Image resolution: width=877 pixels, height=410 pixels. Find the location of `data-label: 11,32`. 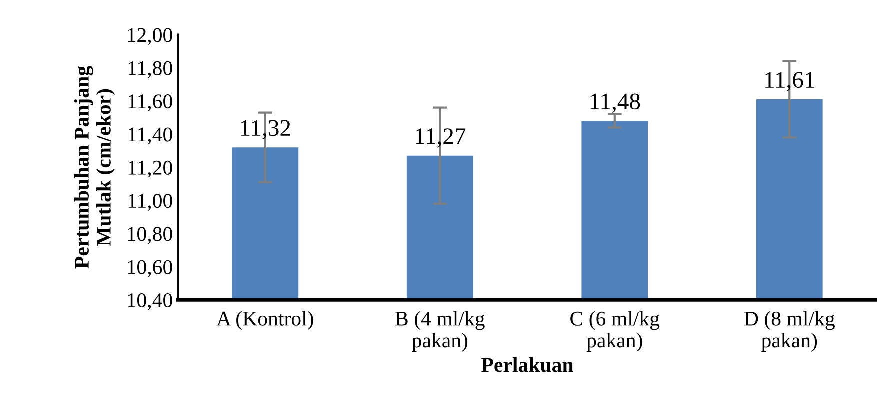

data-label: 11,32 is located at coordinates (265, 130).